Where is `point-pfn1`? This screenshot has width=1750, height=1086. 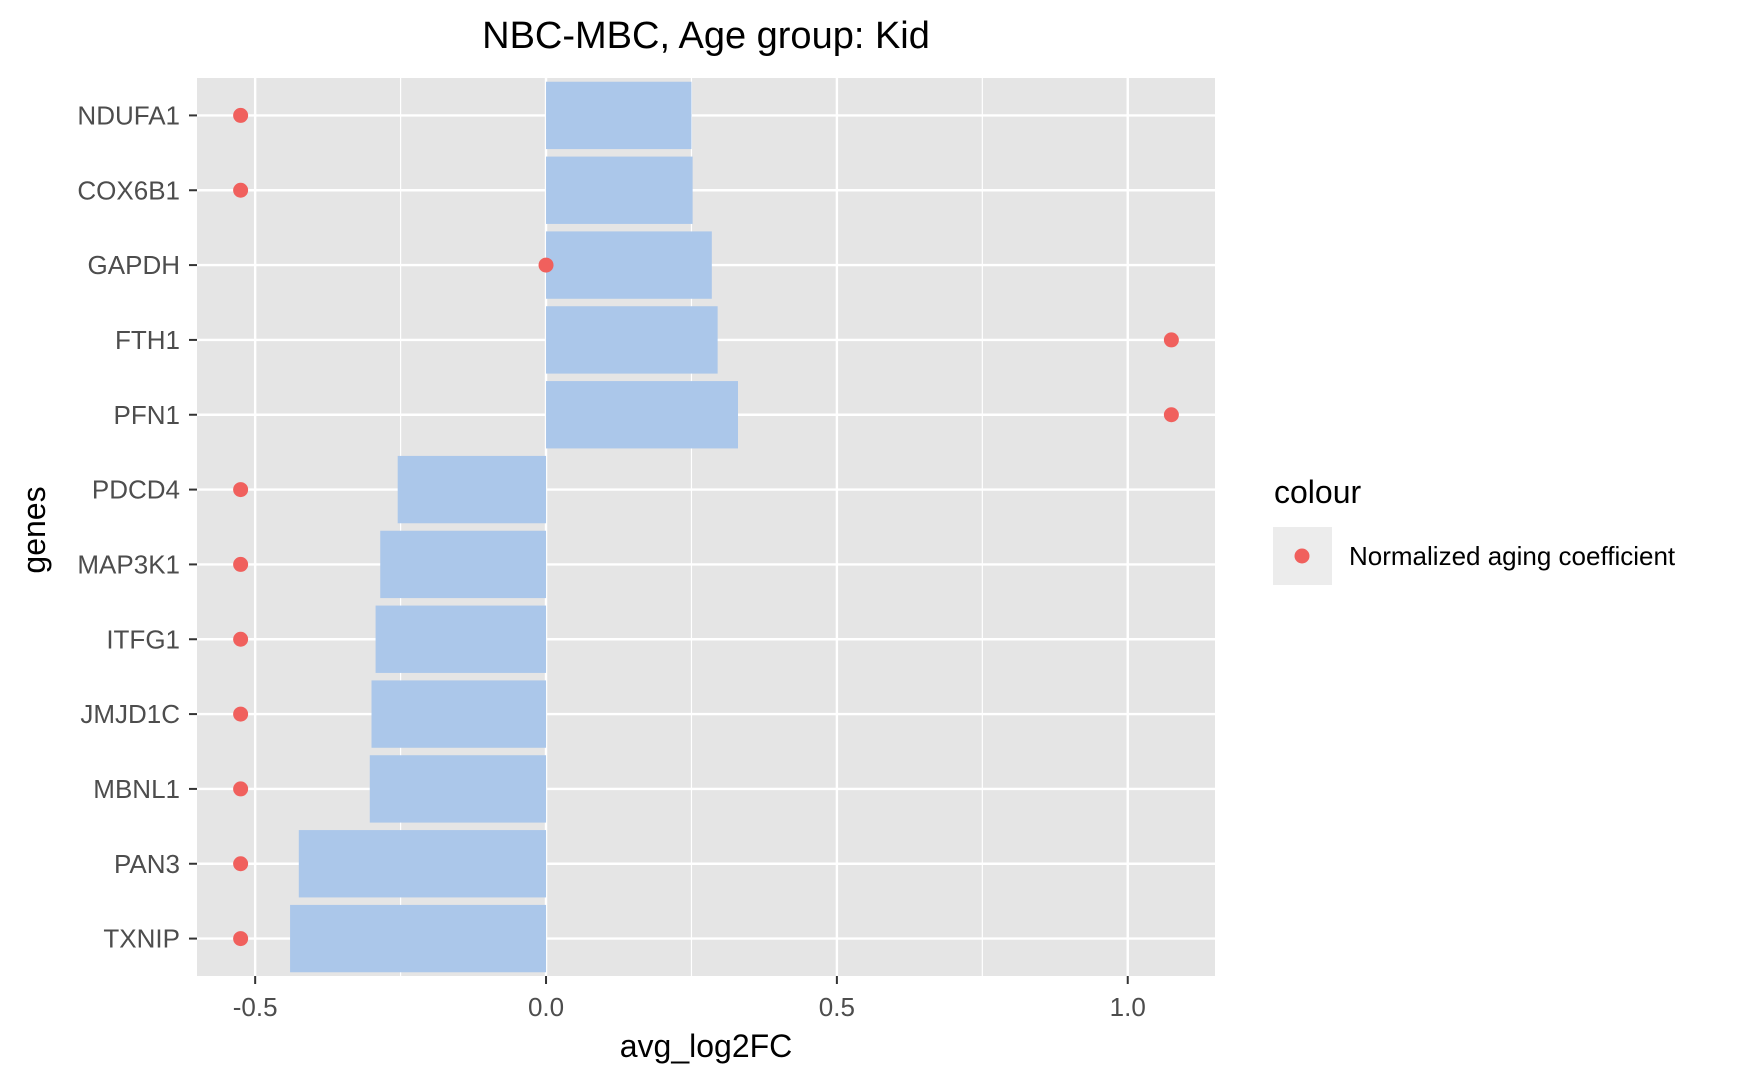 point-pfn1 is located at coordinates (1171, 415).